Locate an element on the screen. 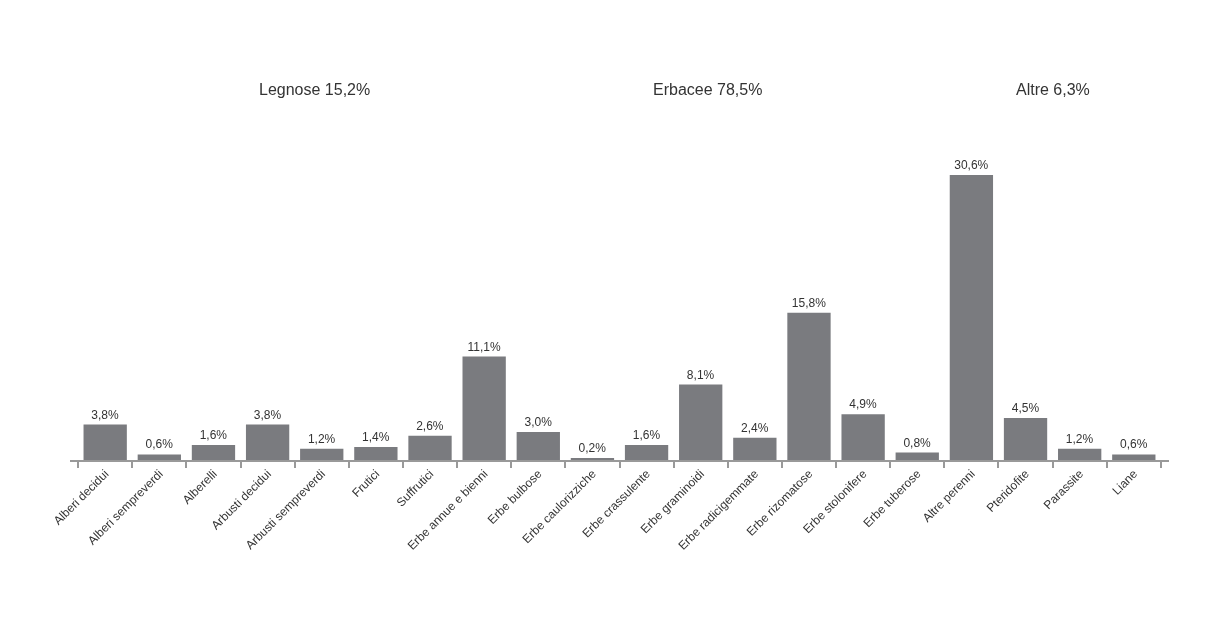 The image size is (1209, 632). data-label: 8,1% is located at coordinates (700, 374).